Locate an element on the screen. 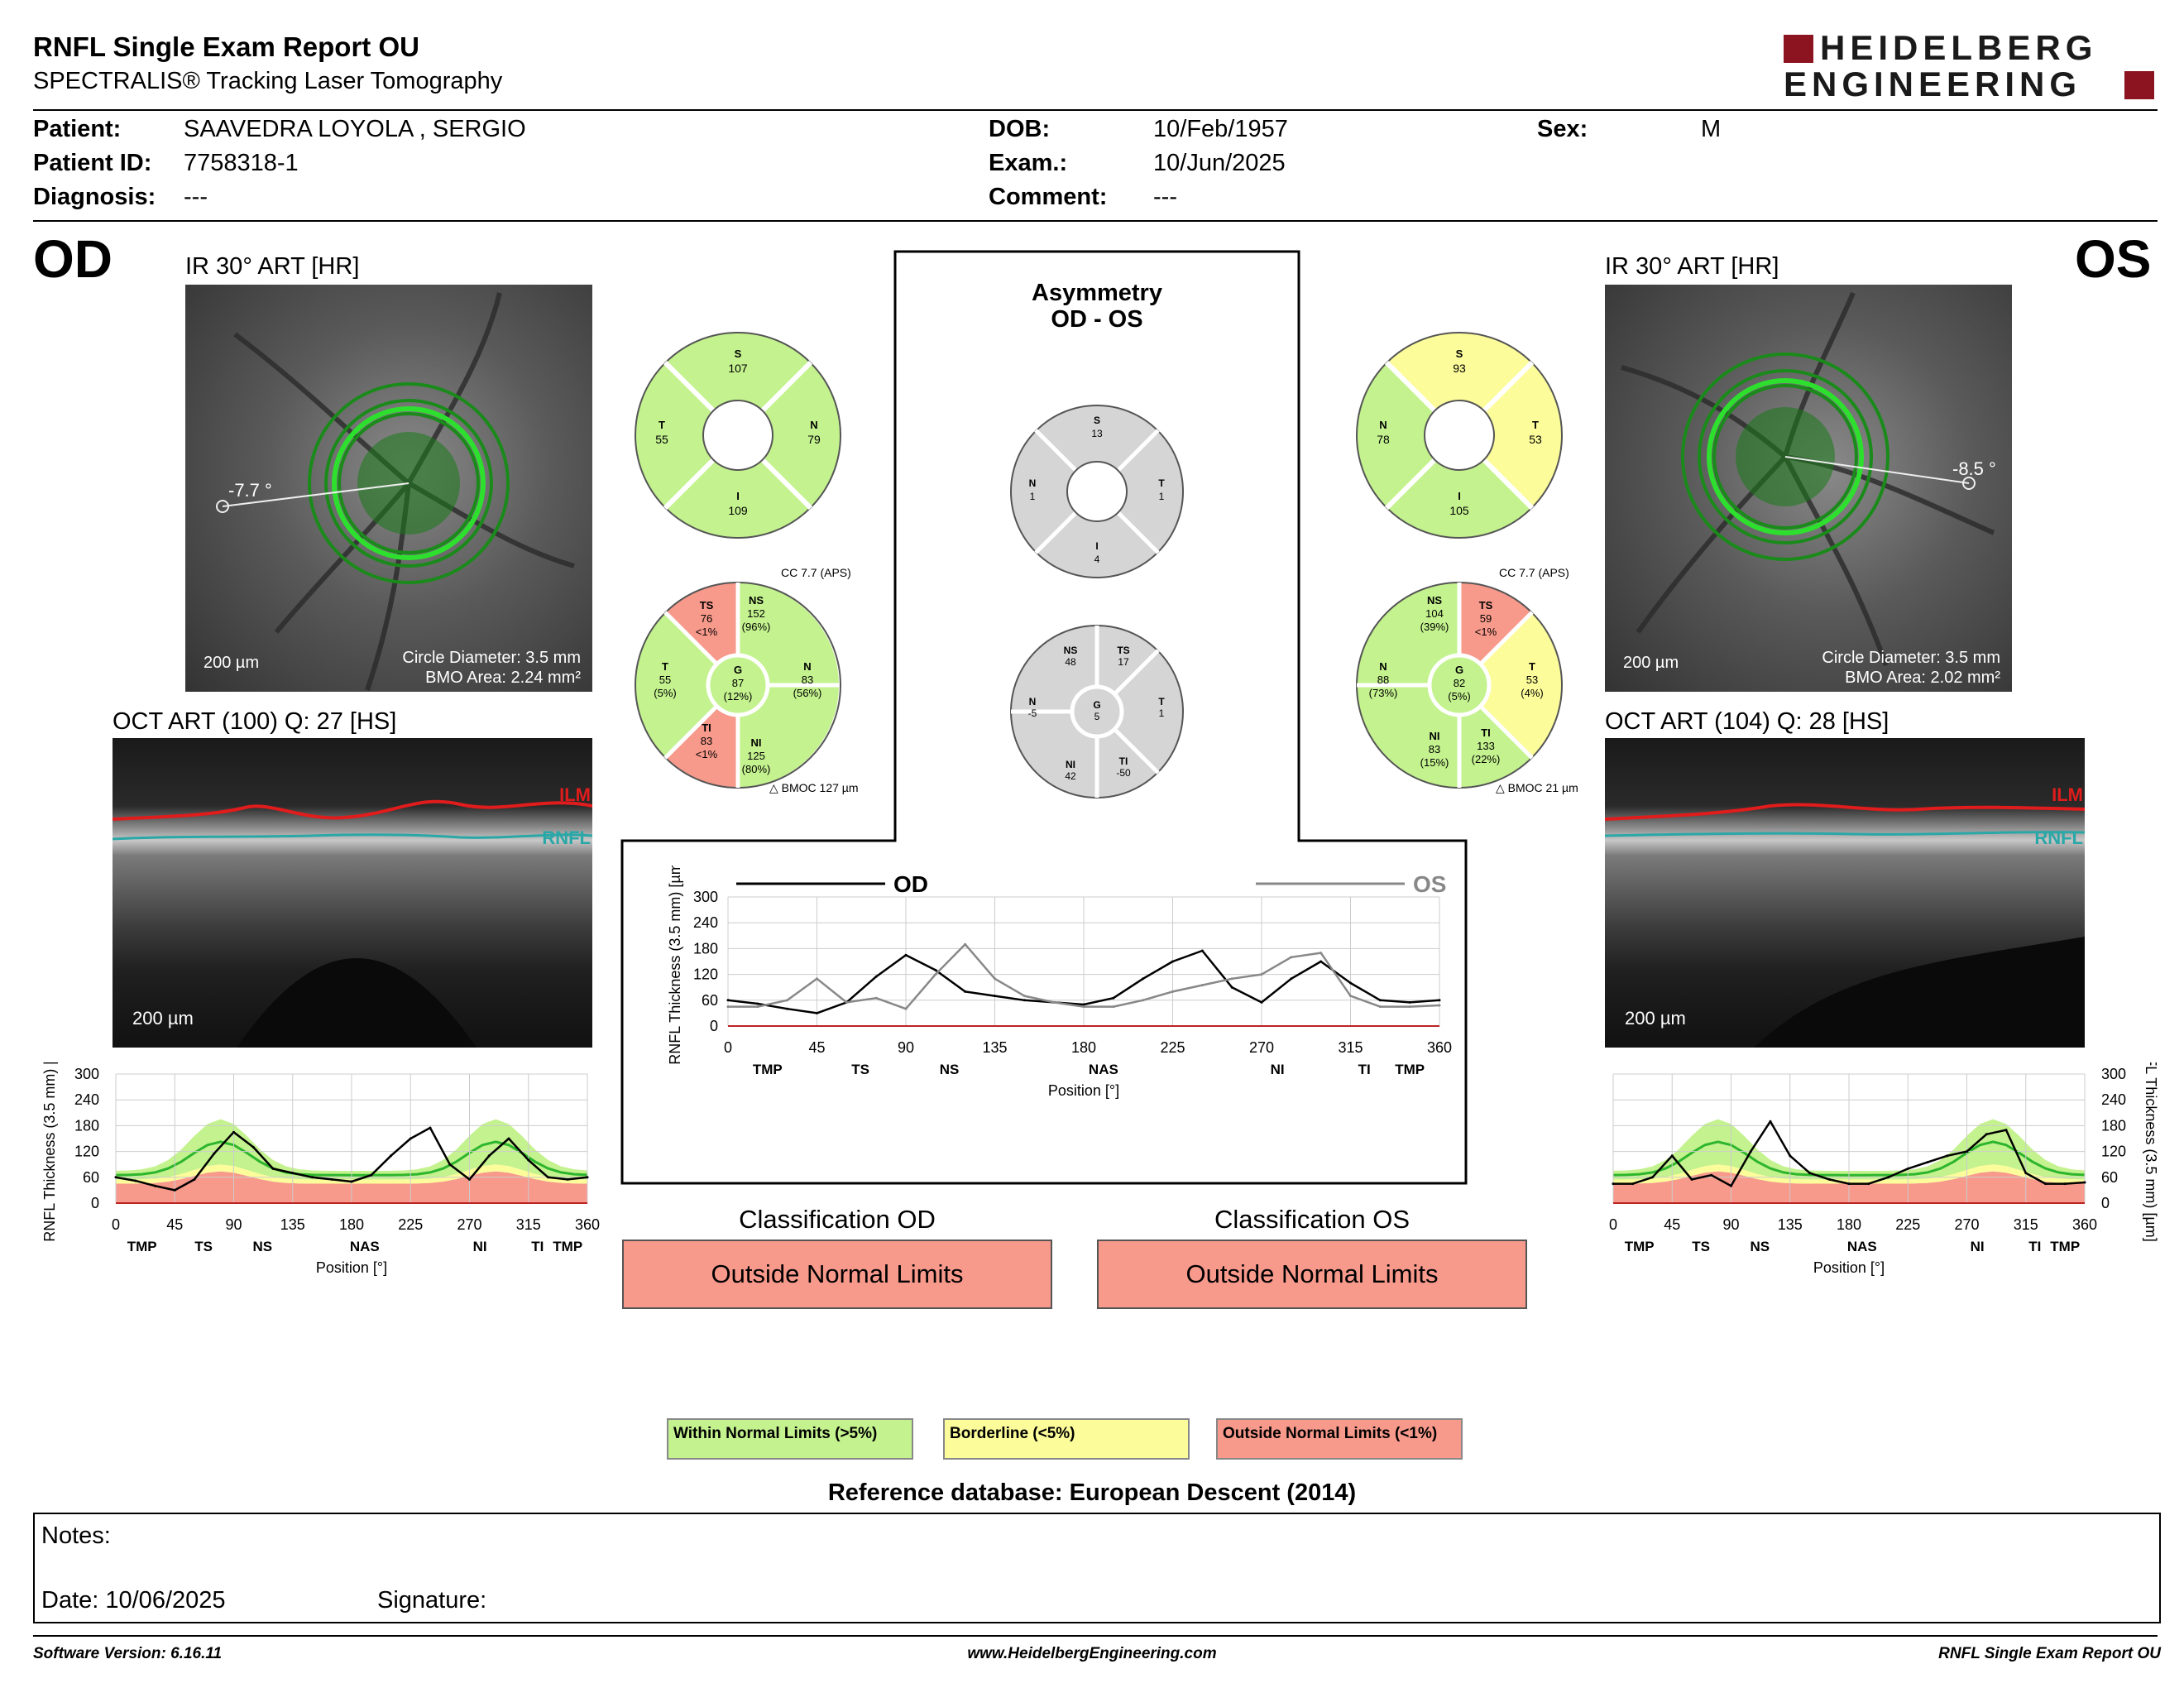 The image size is (2184, 1688). od-ir-title: IR 30° ART [HR] is located at coordinates (272, 266).